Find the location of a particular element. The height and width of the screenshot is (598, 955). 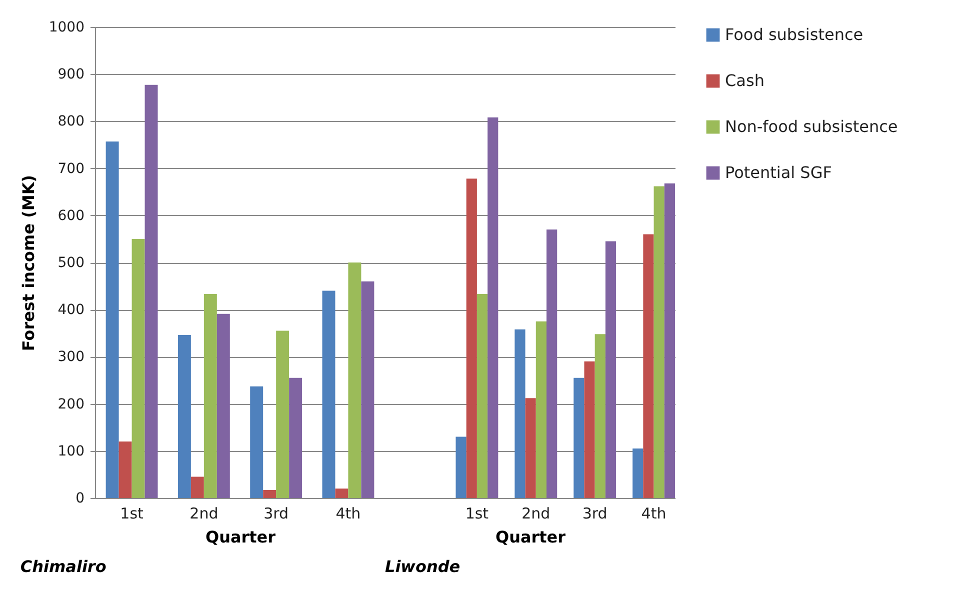

y-axis-title: Forest income (MK) is located at coordinates (28, 263).